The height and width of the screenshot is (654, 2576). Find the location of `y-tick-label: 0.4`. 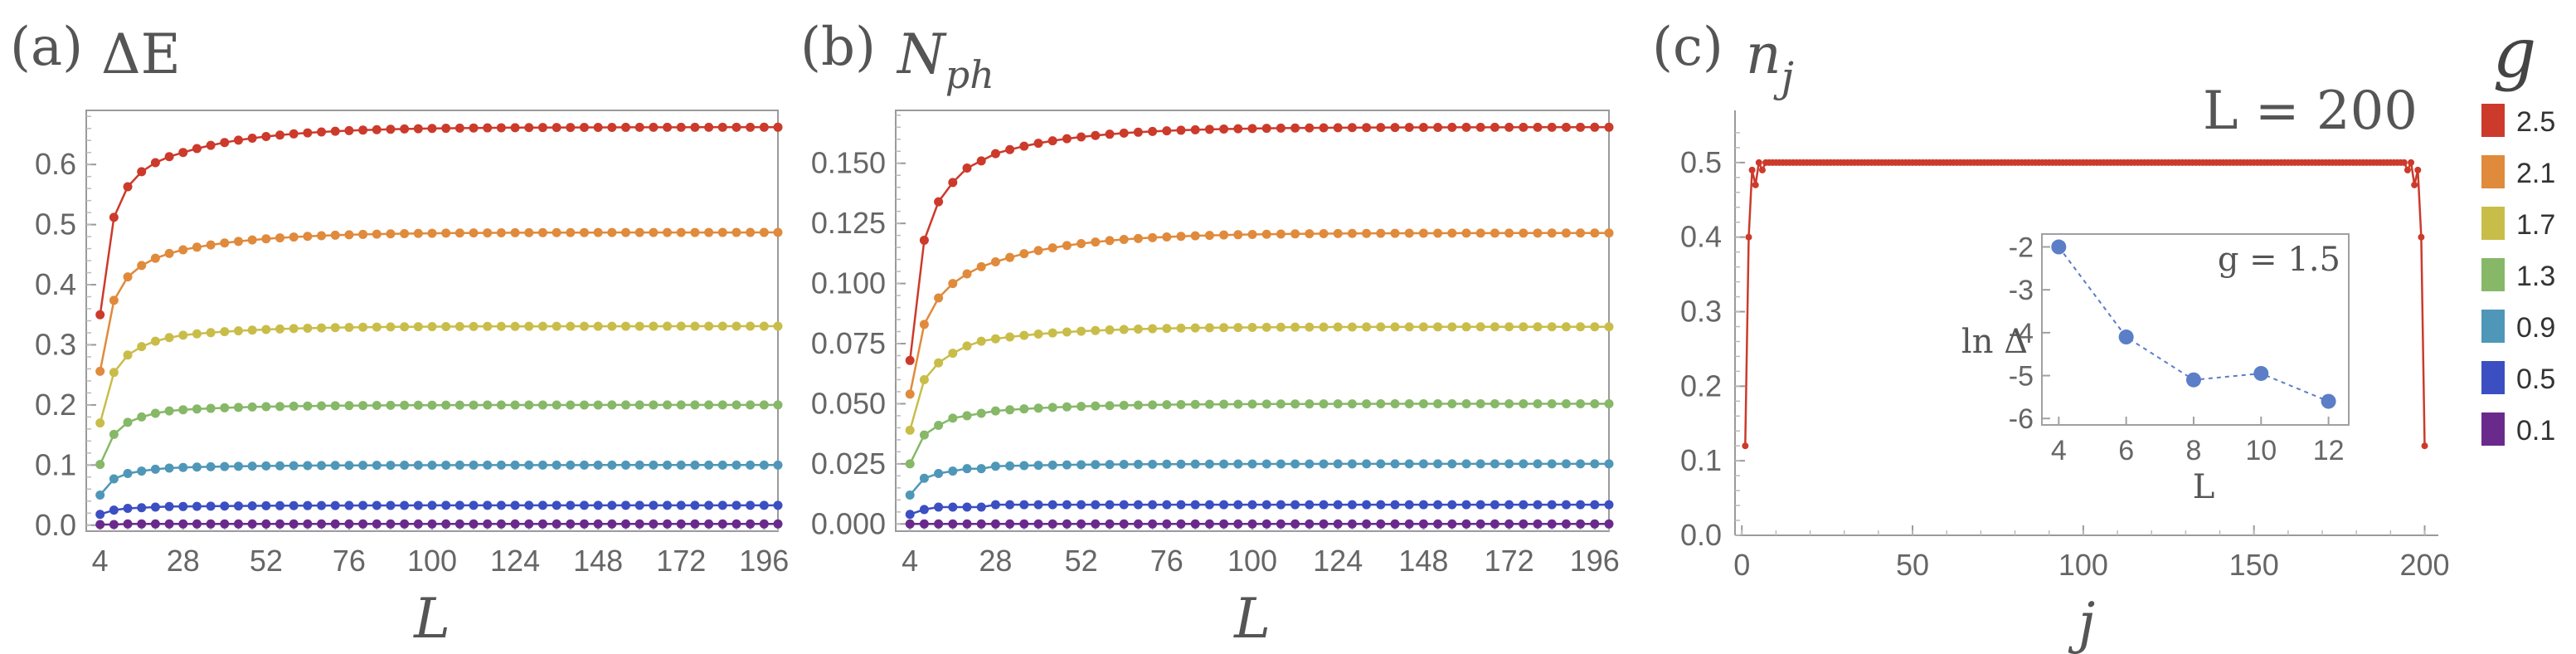

y-tick-label: 0.4 is located at coordinates (1701, 237).